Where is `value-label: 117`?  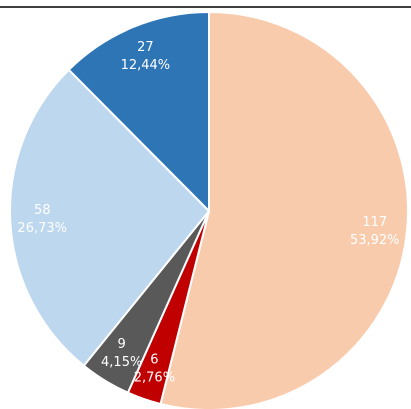
value-label: 117 is located at coordinates (374, 222).